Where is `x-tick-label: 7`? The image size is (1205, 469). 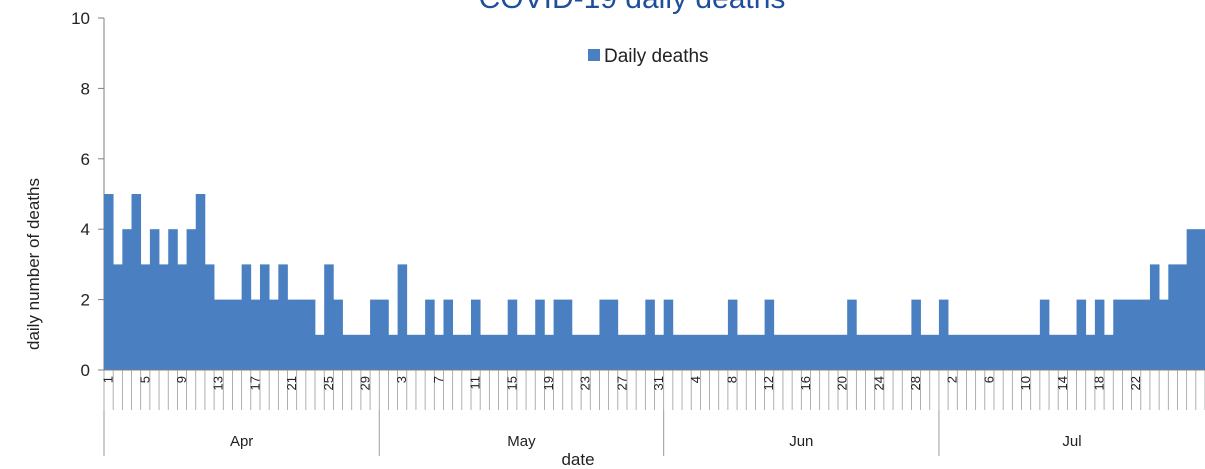
x-tick-label: 7 is located at coordinates (438, 379).